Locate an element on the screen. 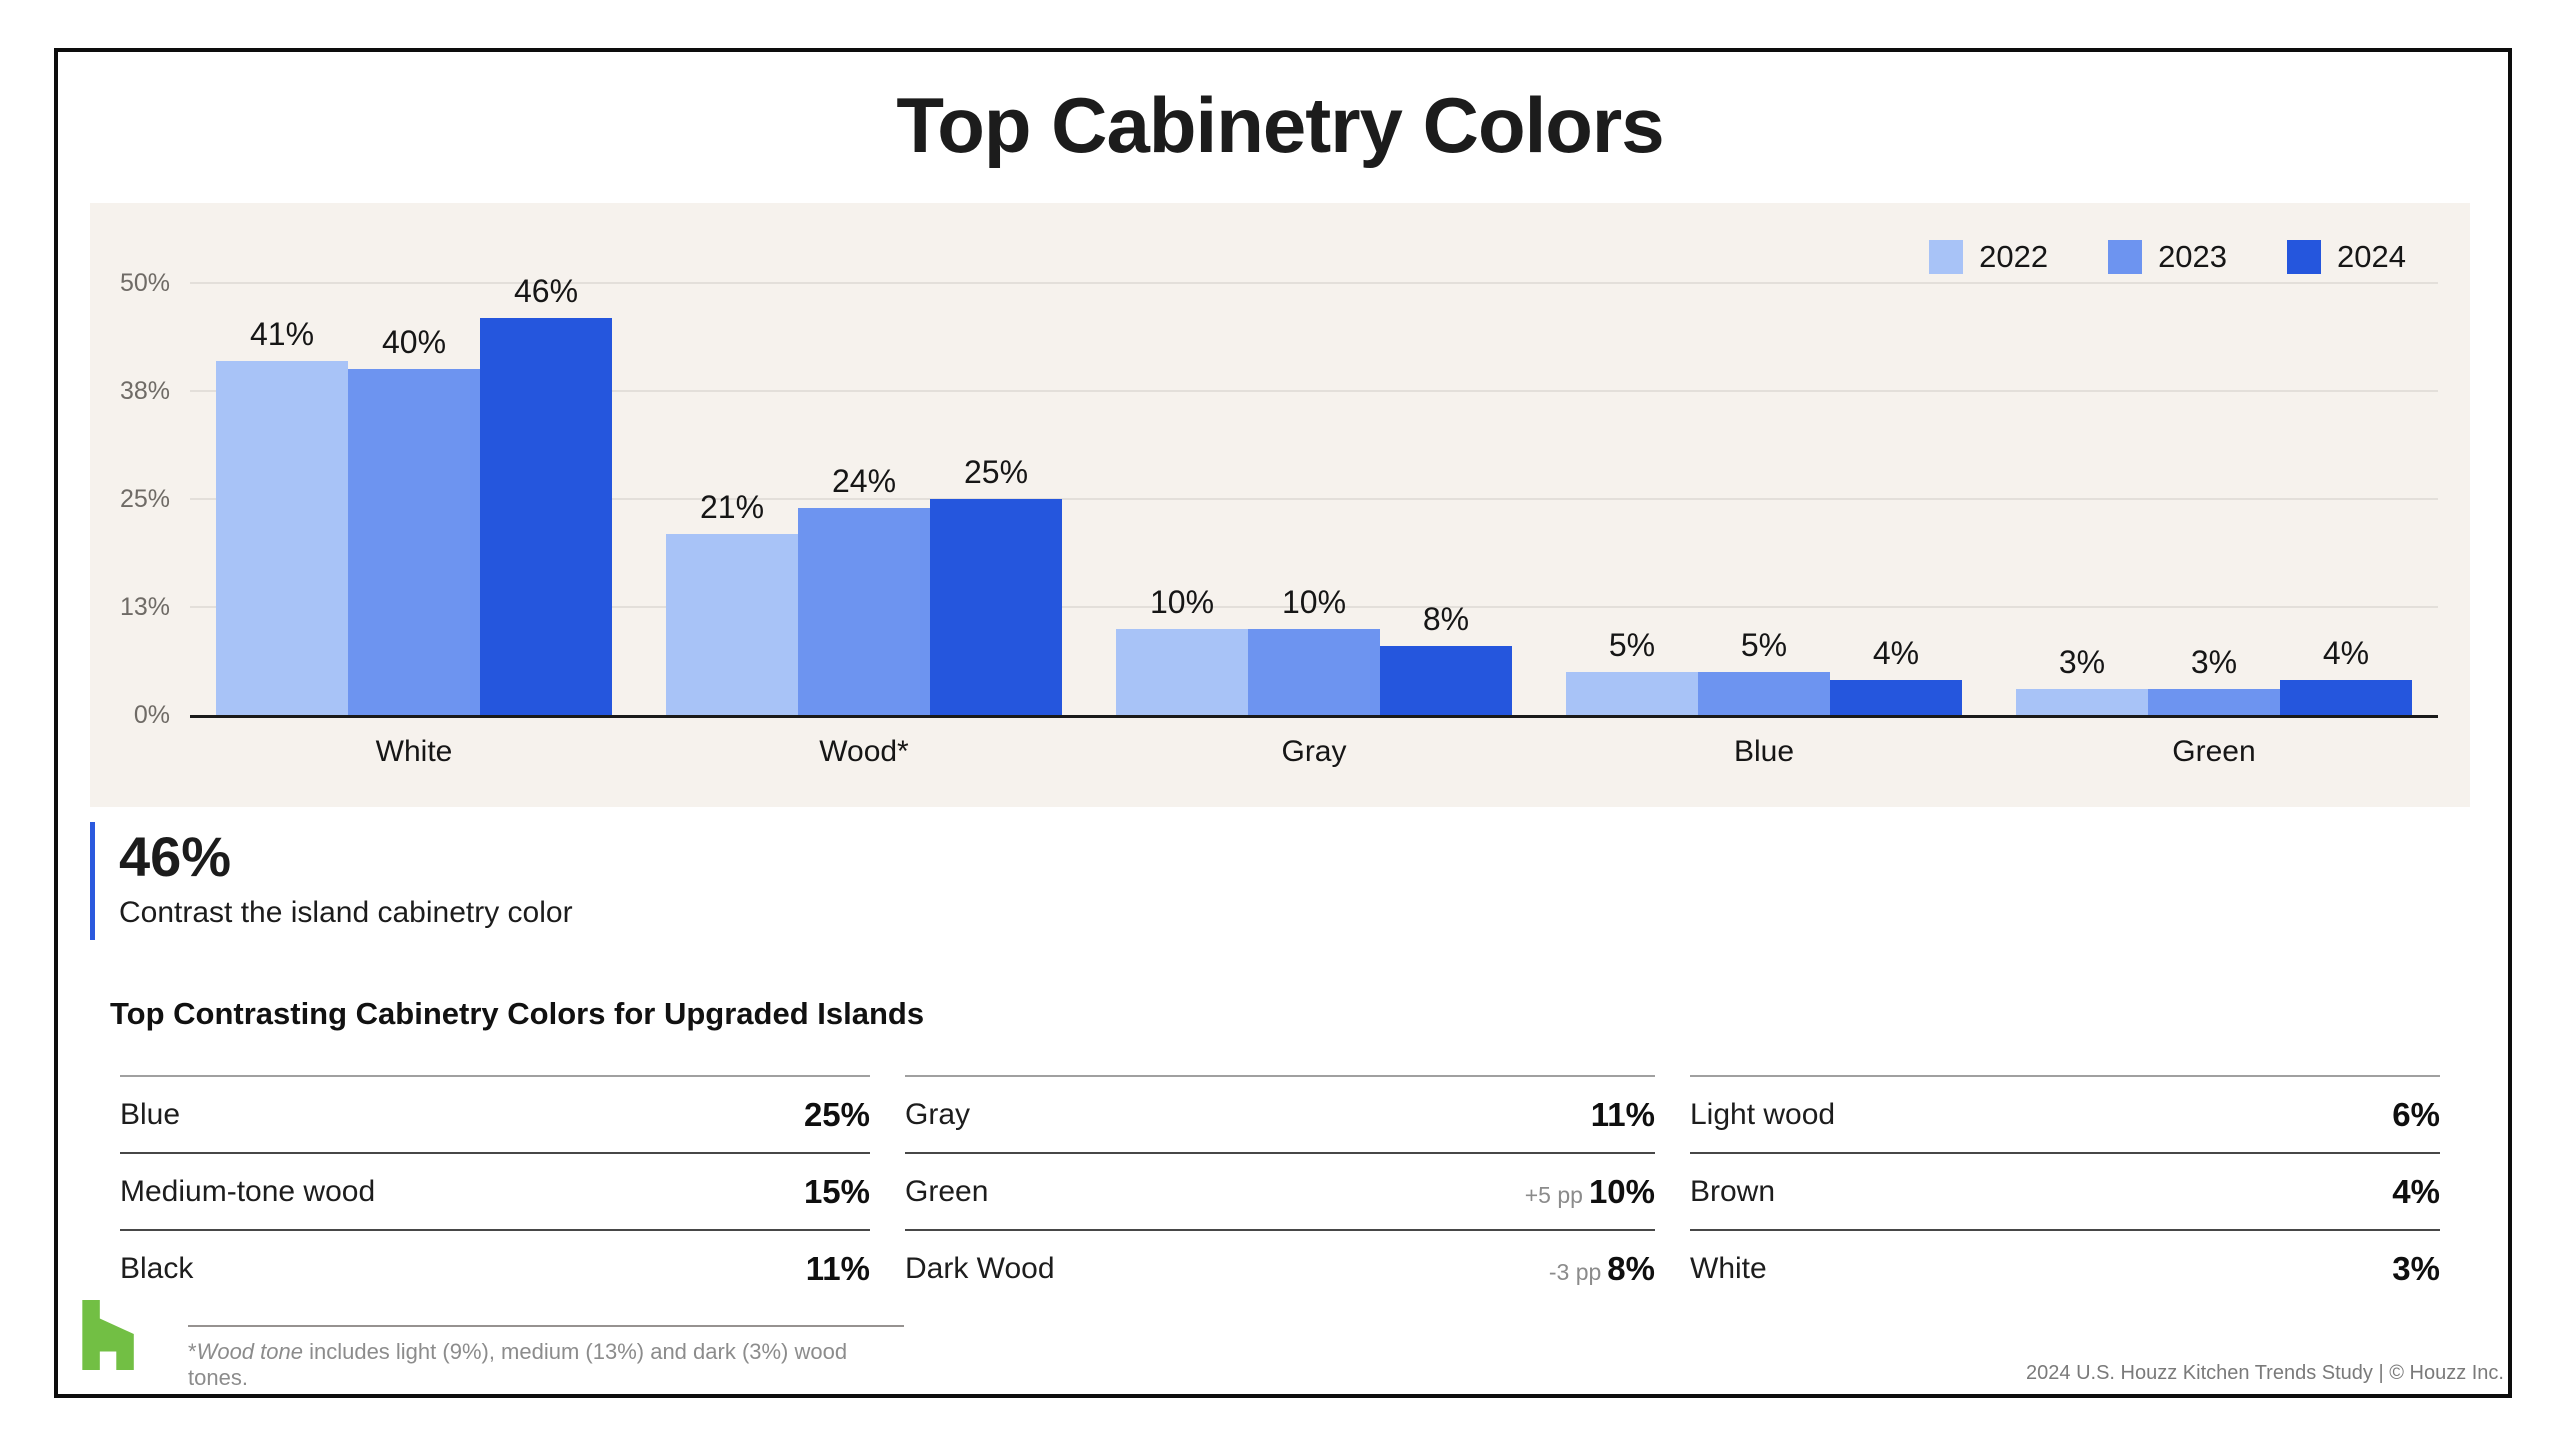 The image size is (2560, 1446). islands-column: Gray 11% Green +5 pp 10% Dark Wood -3 pp 8% is located at coordinates (1280, 1190).